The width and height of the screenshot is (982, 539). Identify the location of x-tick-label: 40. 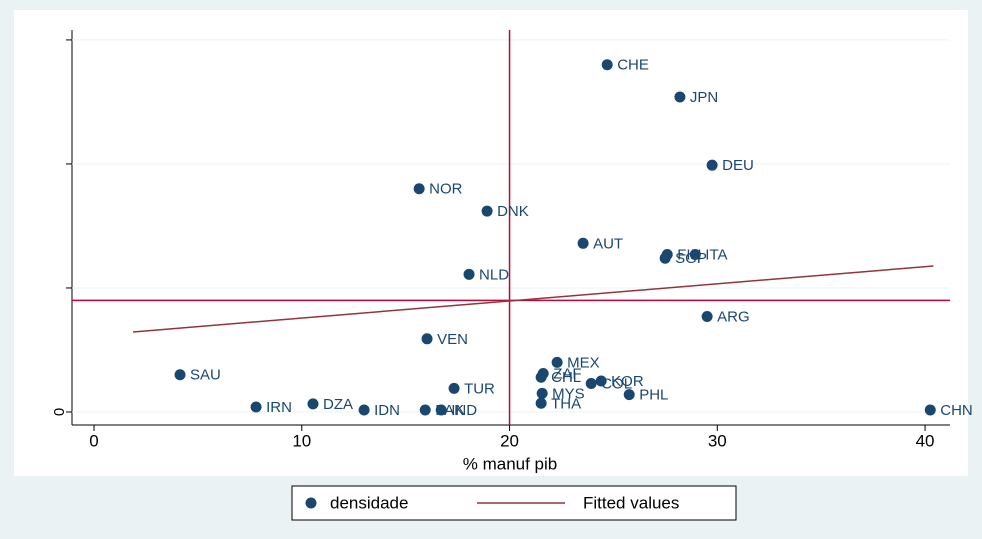
(925, 440).